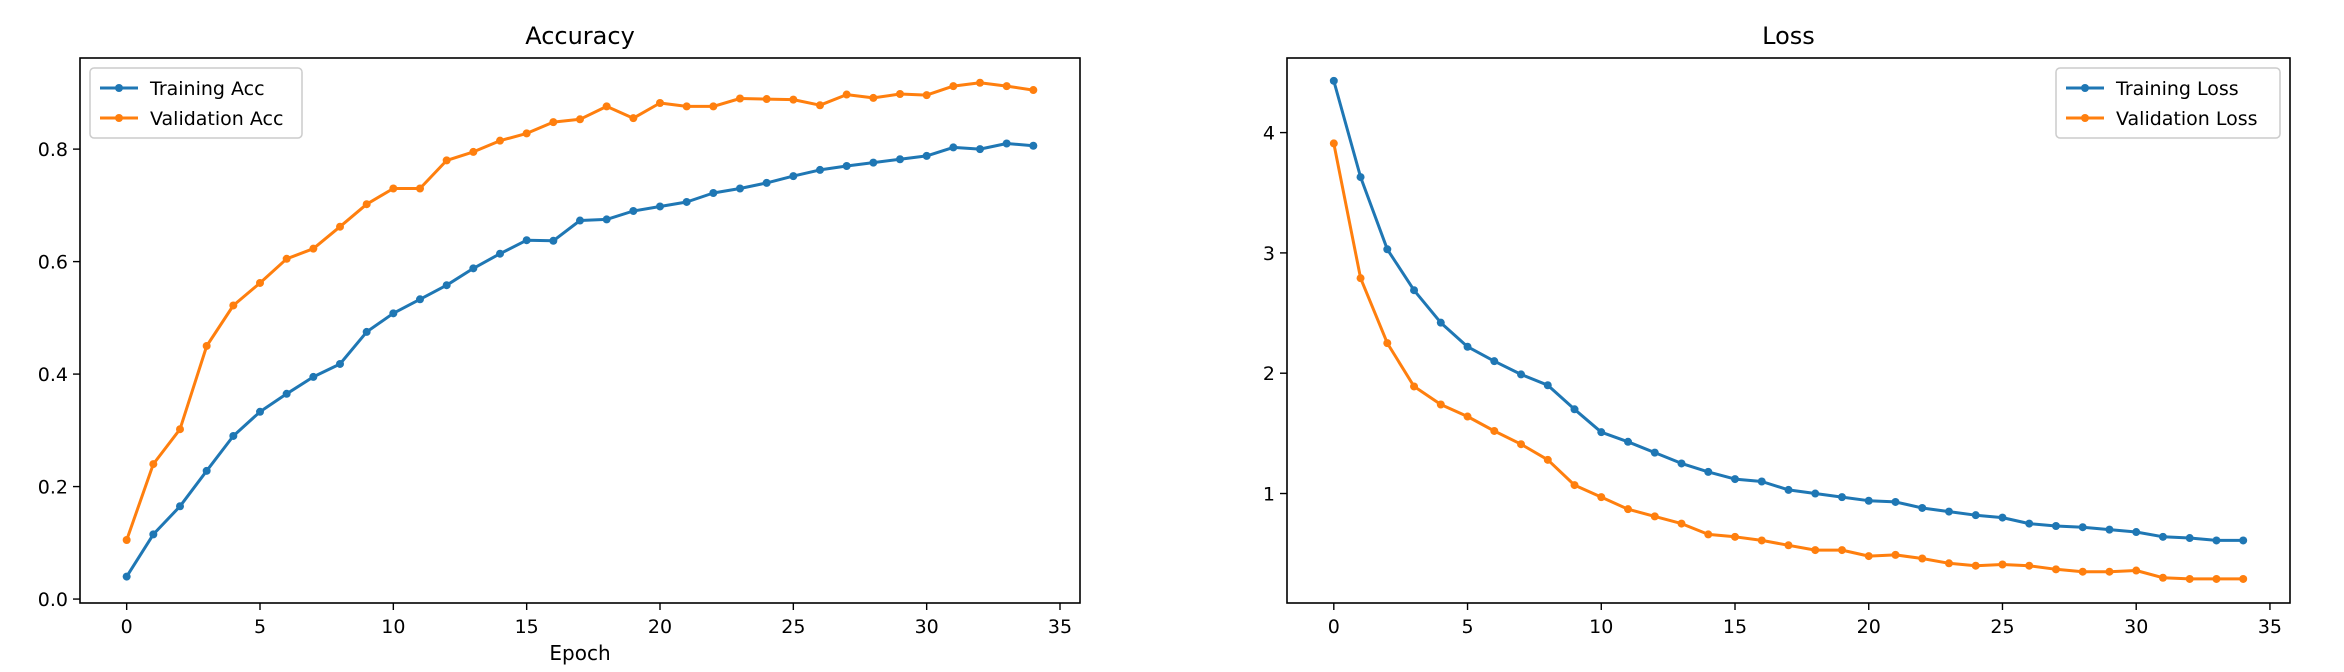 This screenshot has height=672, width=2344. What do you see at coordinates (527, 627) in the screenshot?
I see `accuracy-x-tick-label: 15` at bounding box center [527, 627].